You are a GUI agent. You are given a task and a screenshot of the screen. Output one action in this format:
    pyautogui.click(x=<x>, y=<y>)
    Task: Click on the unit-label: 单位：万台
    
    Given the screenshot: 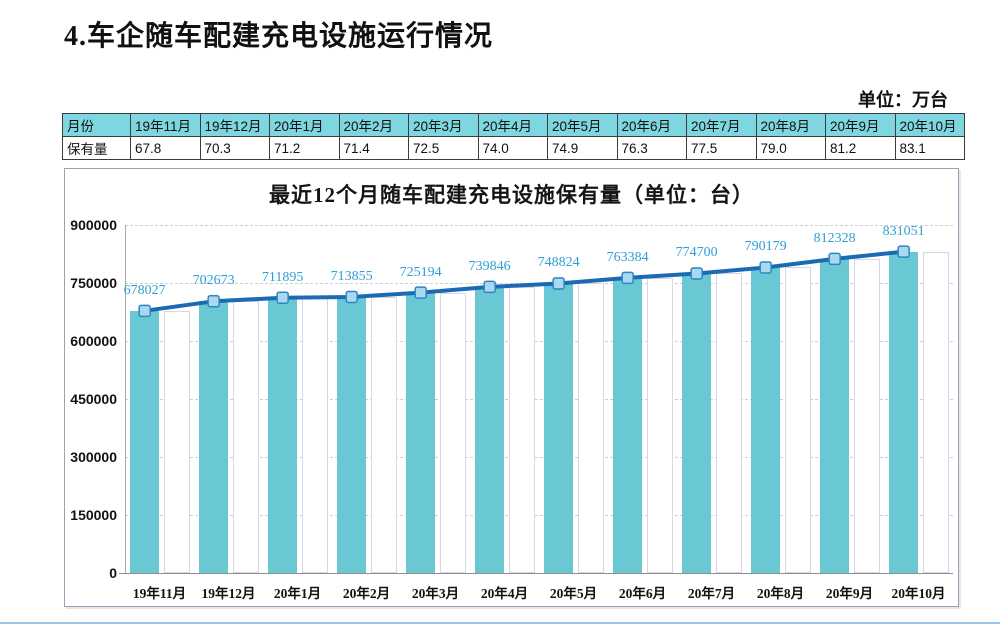 What is the action you would take?
    pyautogui.click(x=903, y=100)
    